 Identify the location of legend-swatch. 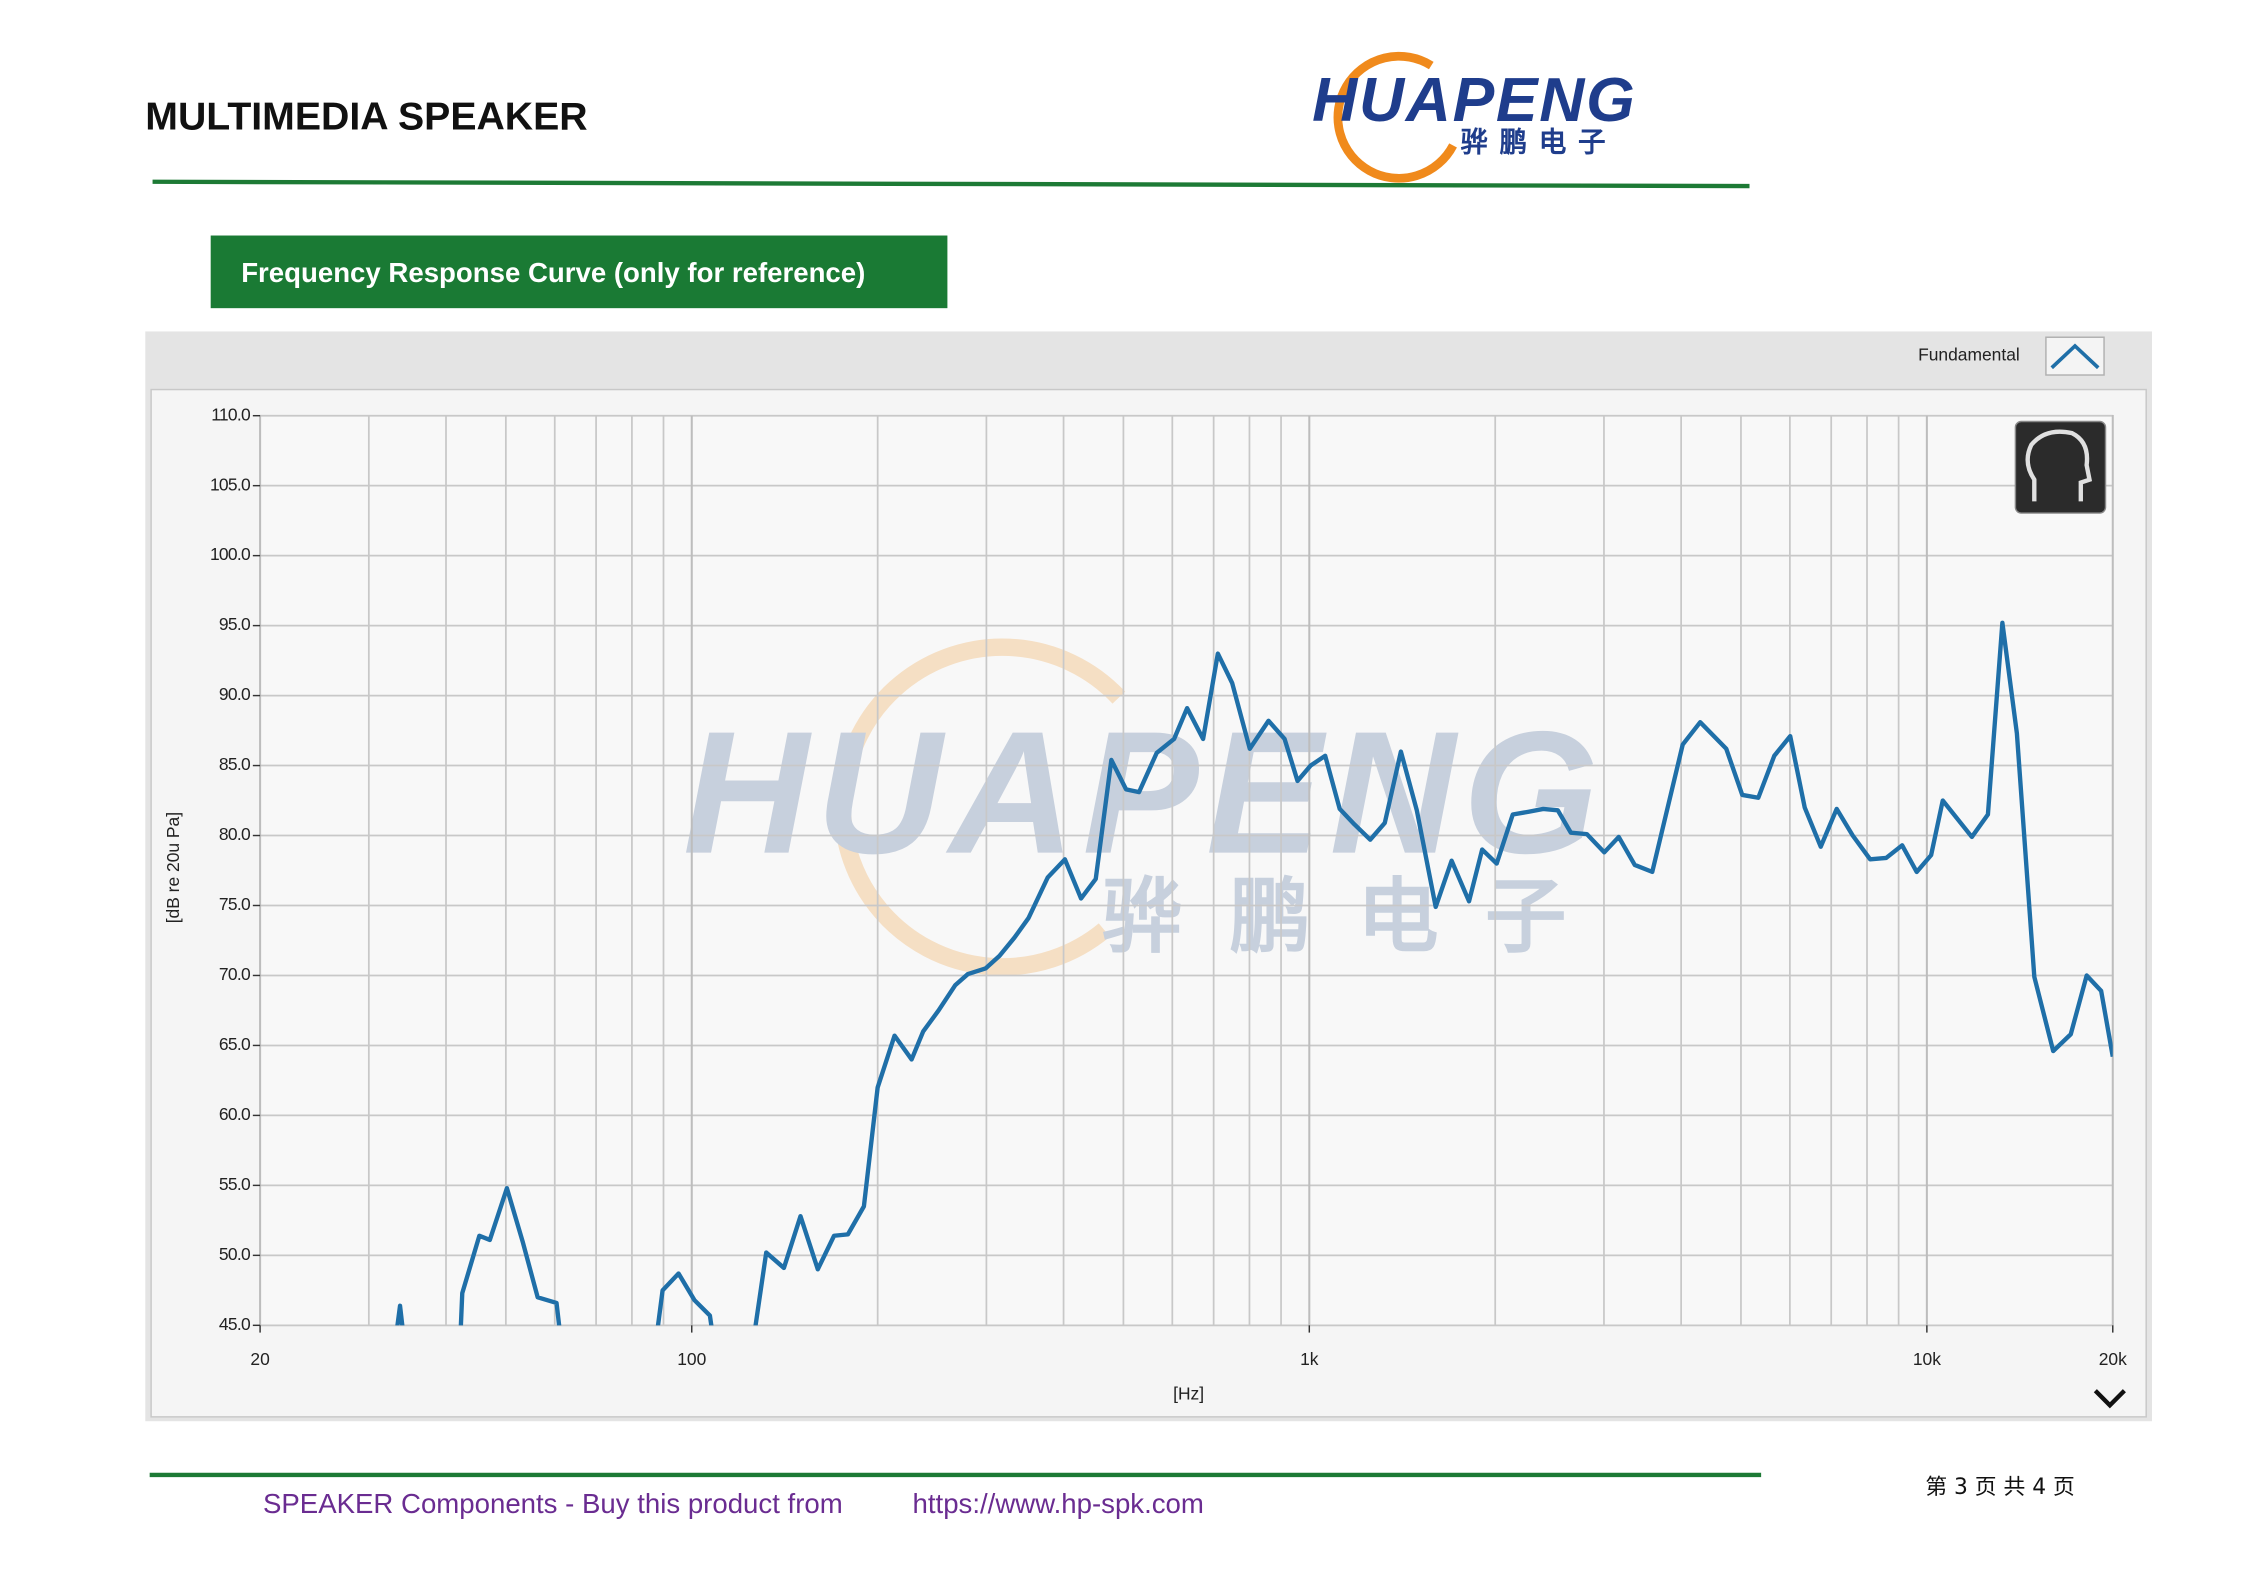
(2075, 356).